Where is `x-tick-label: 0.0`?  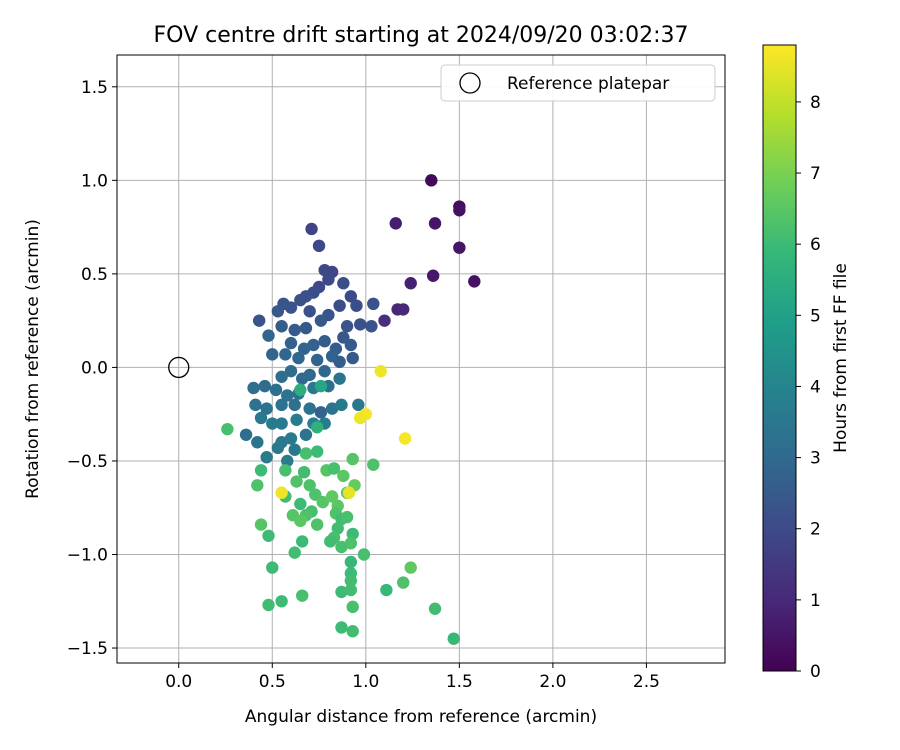
x-tick-label: 0.0 is located at coordinates (178, 682).